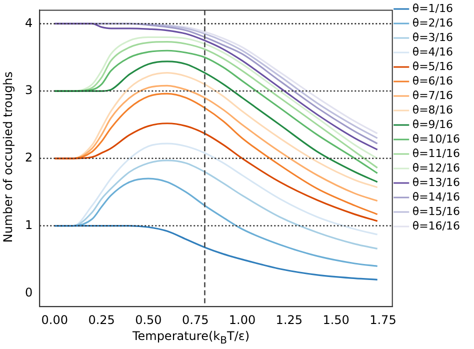  Describe the element at coordinates (148, 319) in the screenshot. I see `x-tick-label: 0.50` at that location.